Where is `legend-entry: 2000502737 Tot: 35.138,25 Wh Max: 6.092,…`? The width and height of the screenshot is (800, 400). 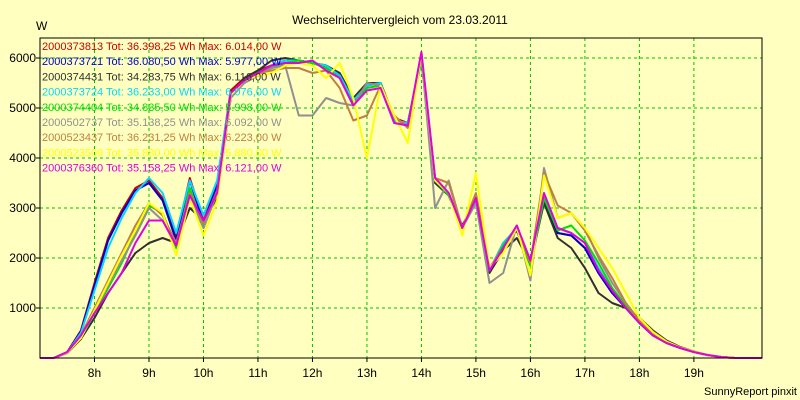 legend-entry: 2000502737 Tot: 35.138,25 Wh Max: 6.092,… is located at coordinates (162, 123).